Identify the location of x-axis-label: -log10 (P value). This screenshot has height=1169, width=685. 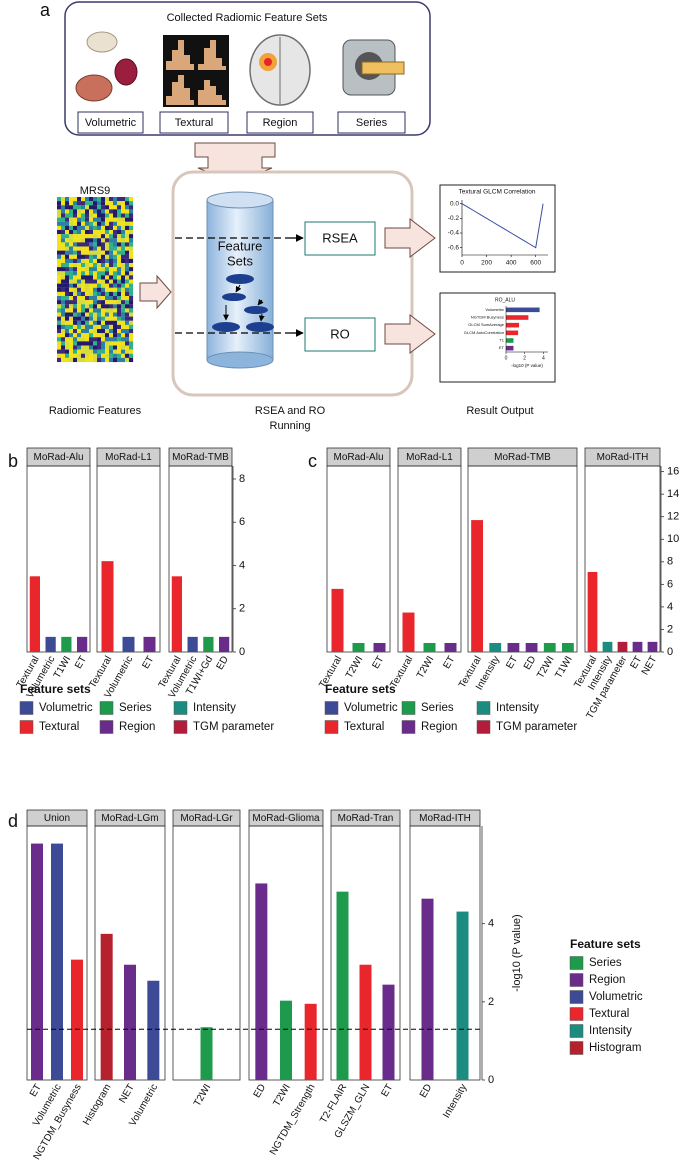
(527, 365).